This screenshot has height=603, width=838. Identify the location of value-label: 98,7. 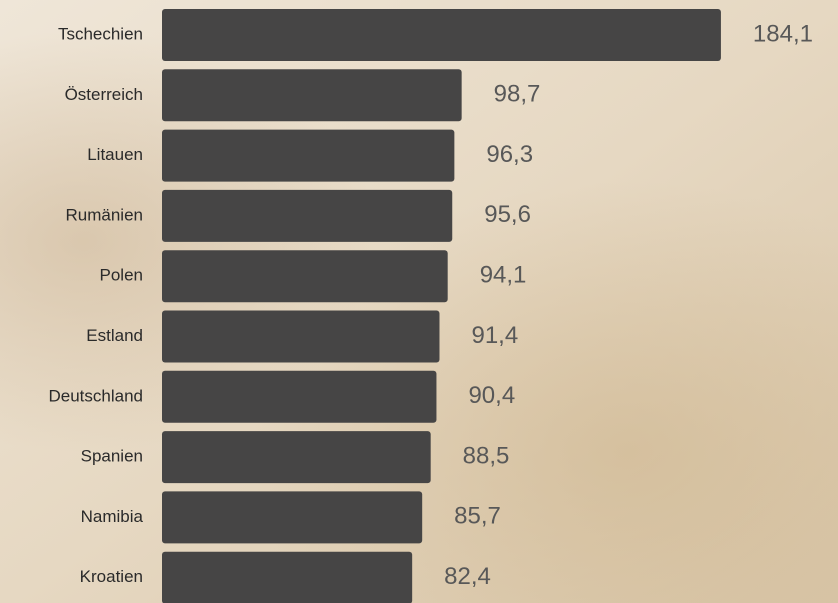
(517, 94).